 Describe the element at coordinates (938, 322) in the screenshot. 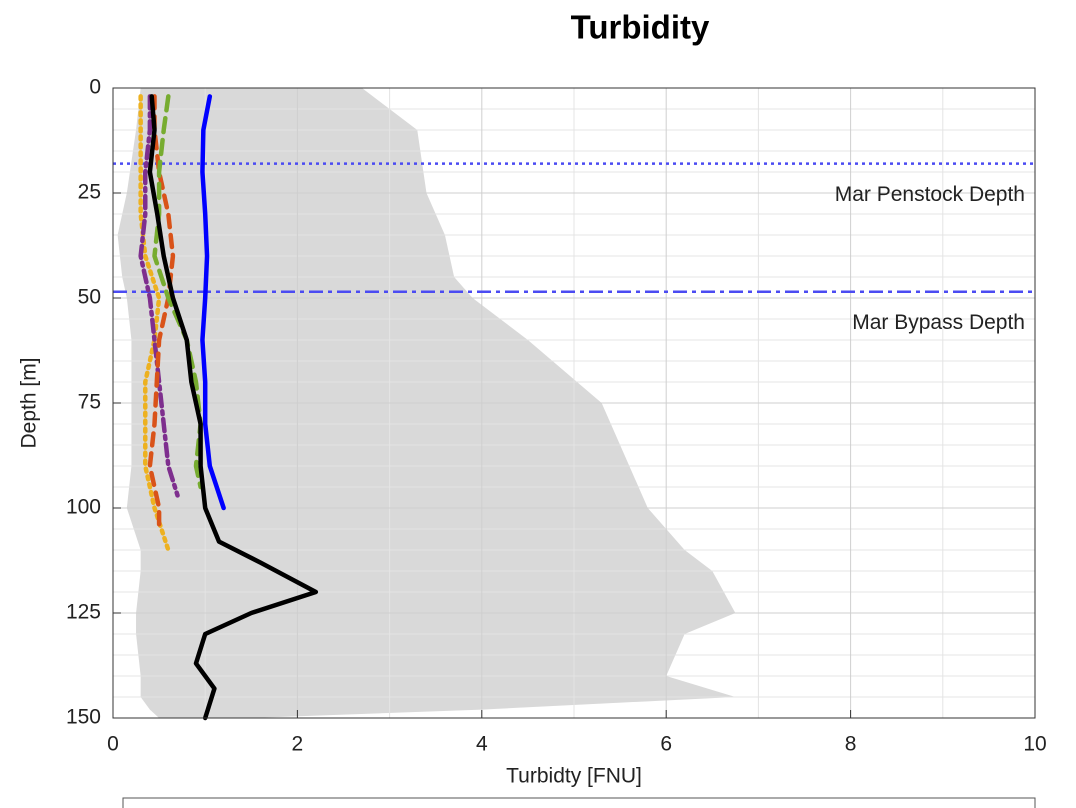

I see `reference-label: Mar Bypass Depth` at that location.